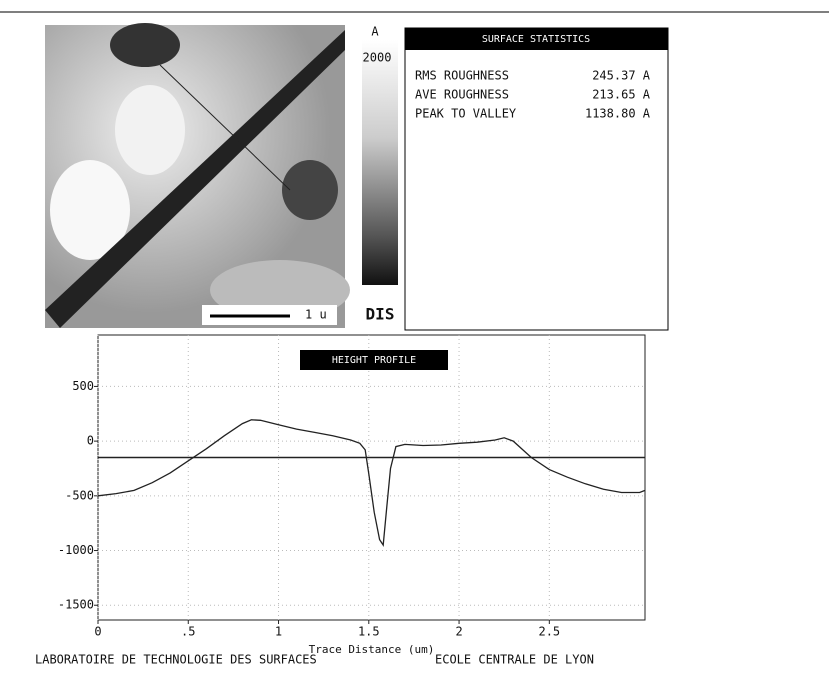 This screenshot has width=829, height=684. I want to click on stats-title: SURFACE STATISTICS, so click(536, 39).